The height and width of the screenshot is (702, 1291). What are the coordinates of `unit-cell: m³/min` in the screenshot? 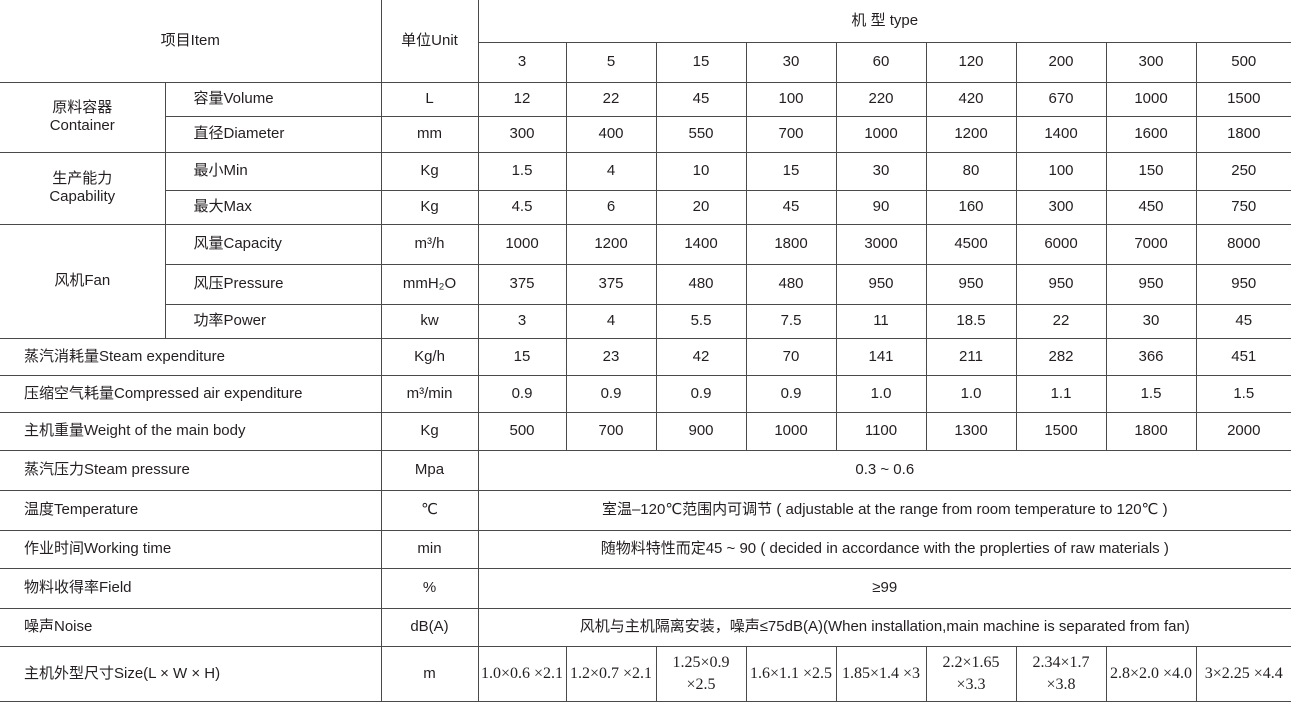 It's located at (429, 393).